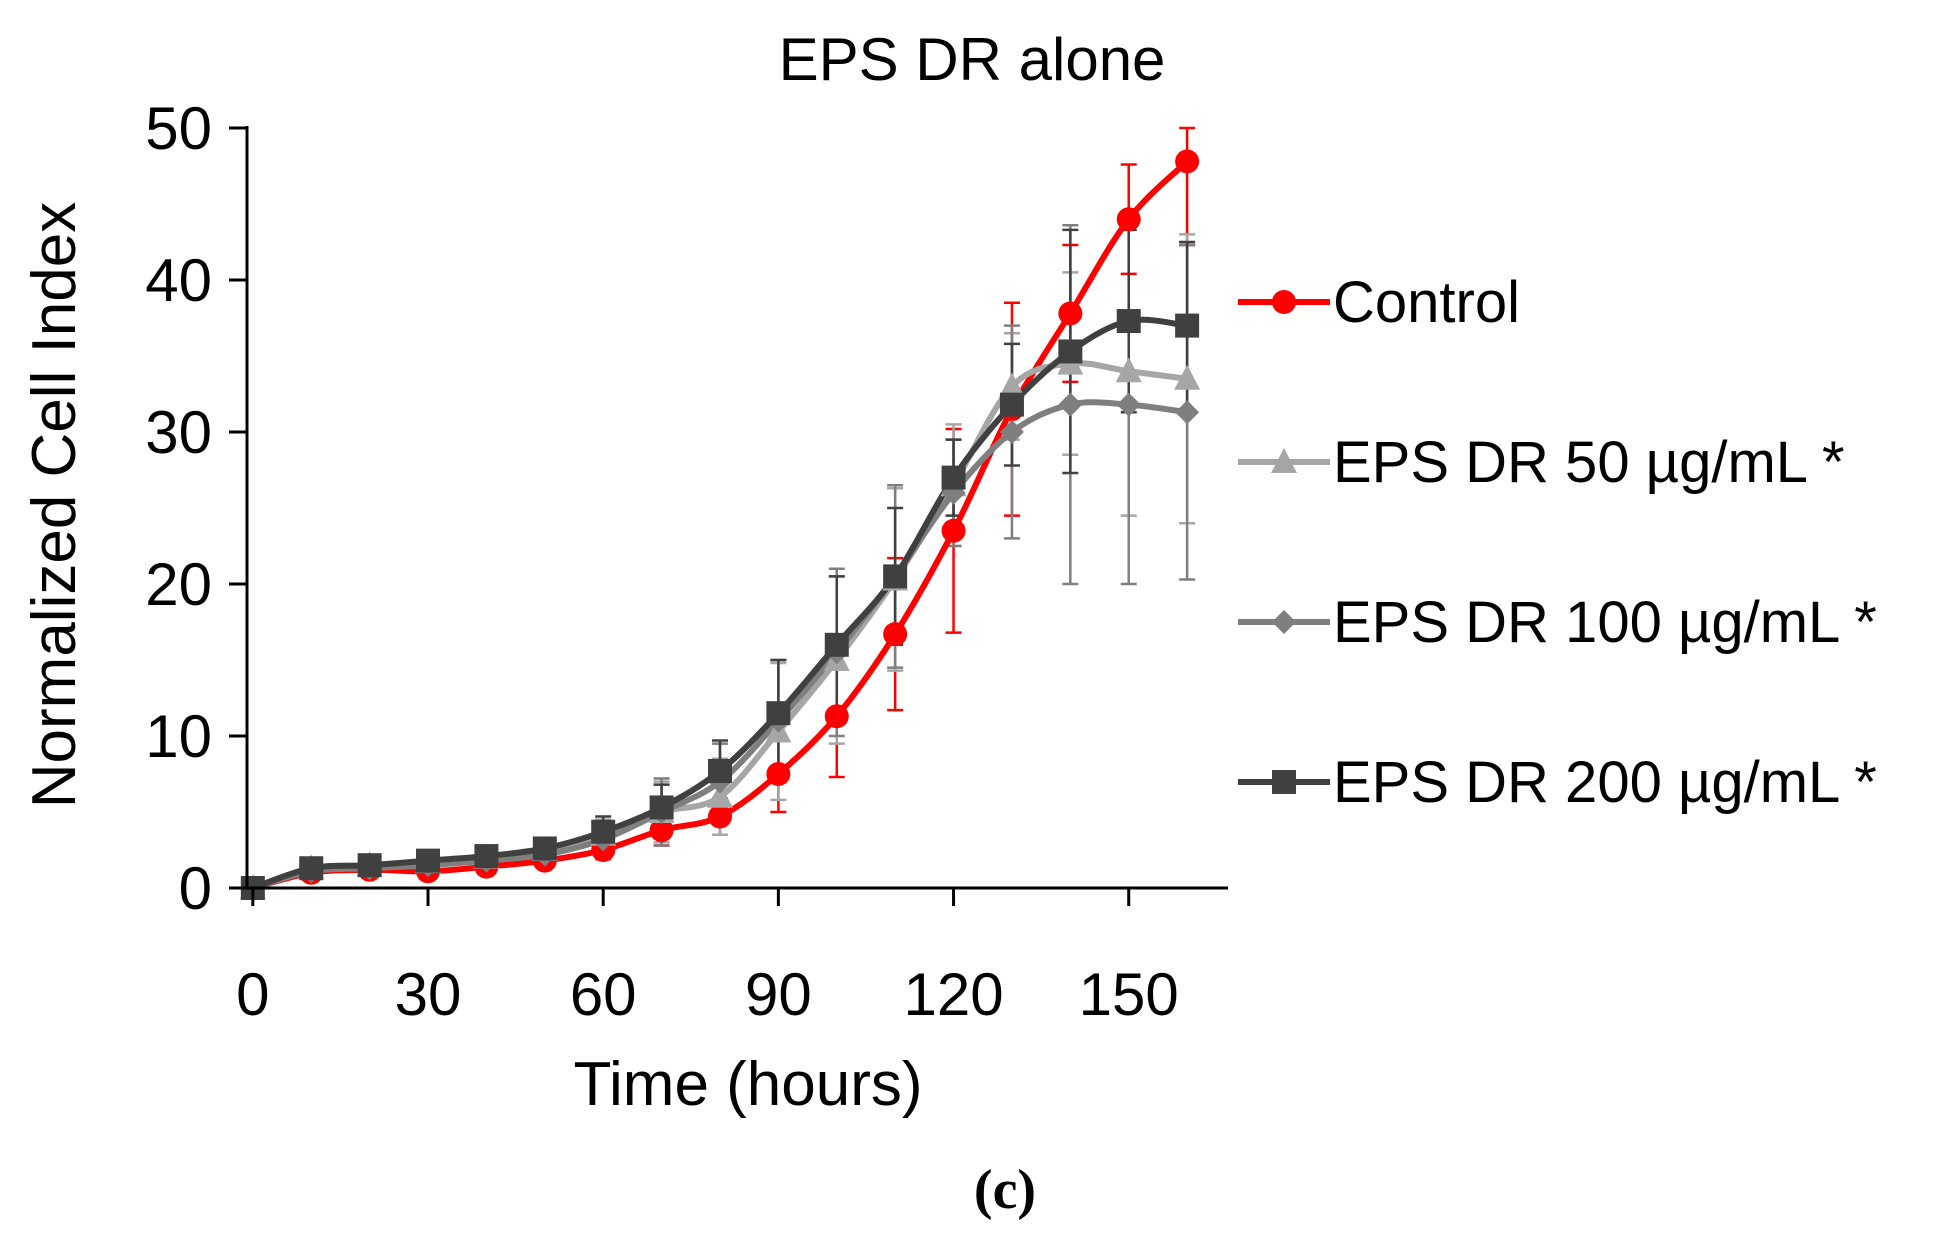  Describe the element at coordinates (1605, 622) in the screenshot. I see `legend-label-2: EPS DR 100 µg/mL *` at that location.